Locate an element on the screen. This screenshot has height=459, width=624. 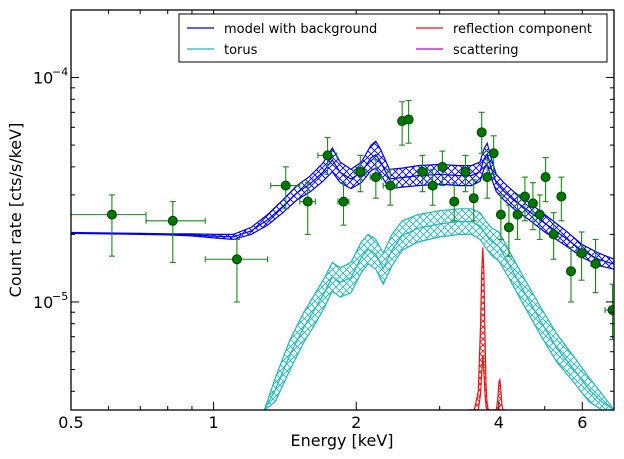
legend-label-reflection: reflection component is located at coordinates (522, 29).